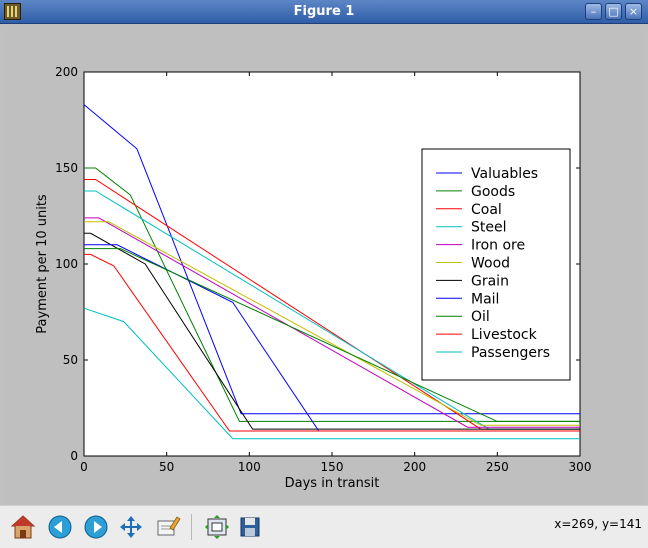 The width and height of the screenshot is (648, 548). Describe the element at coordinates (480, 317) in the screenshot. I see `legend-entry: Oil` at that location.